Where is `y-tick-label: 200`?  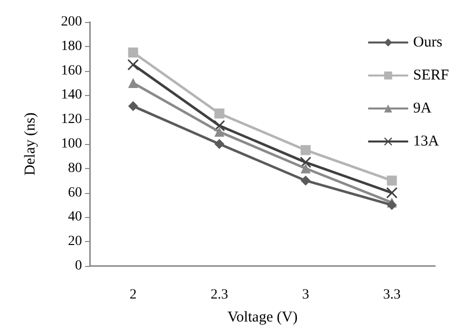
y-tick-label: 200 is located at coordinates (71, 22).